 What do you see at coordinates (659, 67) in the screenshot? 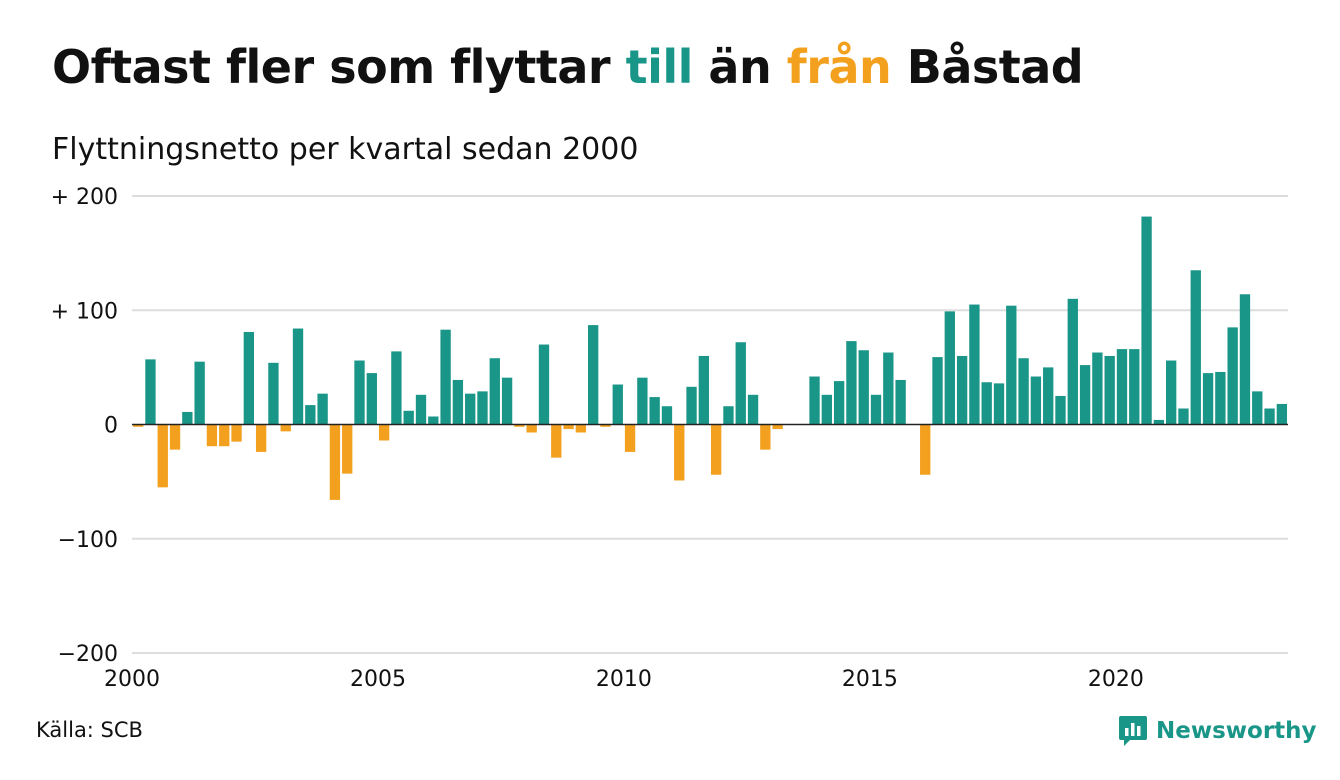
I see `title-till: till` at bounding box center [659, 67].